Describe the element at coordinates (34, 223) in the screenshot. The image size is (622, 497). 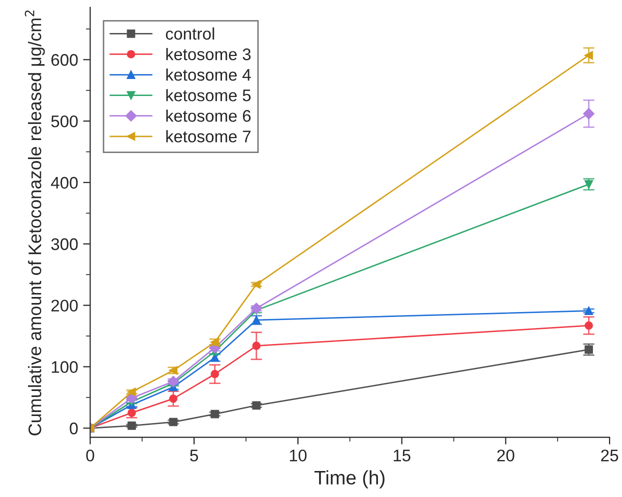
I see `y-axis-title: Cumulative amount of Ketoconazole released μg/cm$^{2}$` at that location.